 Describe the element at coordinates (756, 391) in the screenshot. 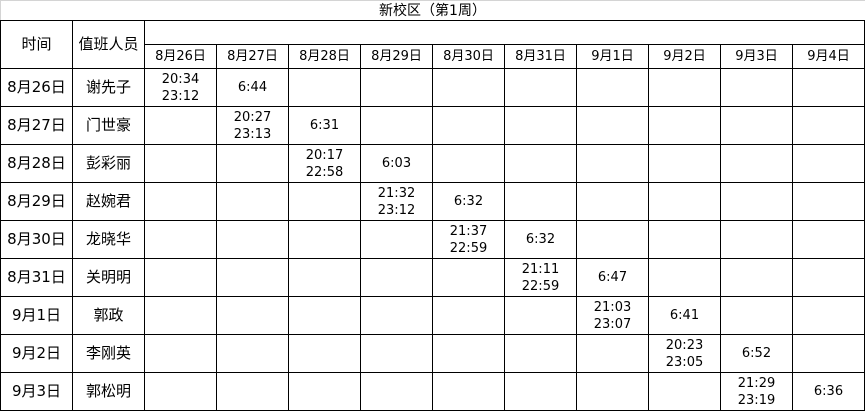

I see `time-record-cell: 21:29 23:19` at that location.